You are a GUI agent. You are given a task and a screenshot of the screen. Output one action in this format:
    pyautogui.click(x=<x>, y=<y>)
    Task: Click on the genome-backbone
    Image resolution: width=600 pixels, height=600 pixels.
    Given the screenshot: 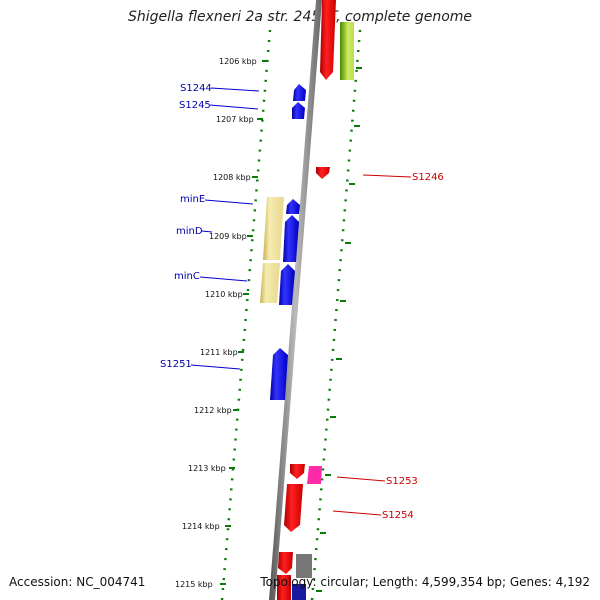 What is the action you would take?
    pyautogui.click(x=295, y=300)
    